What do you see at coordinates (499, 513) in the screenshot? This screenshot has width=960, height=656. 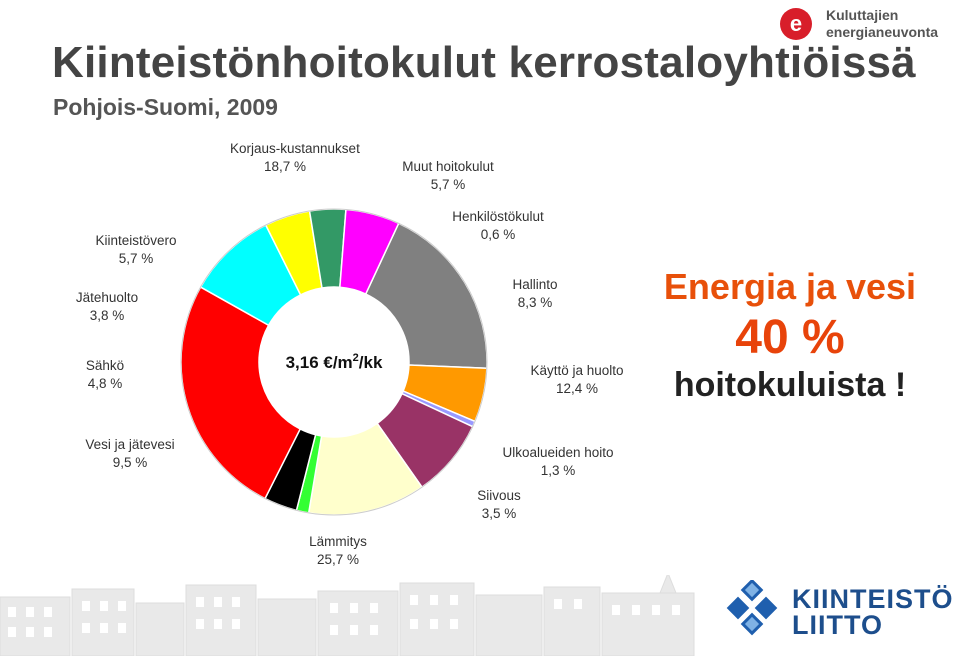 I see `label-value: 3,5 %` at bounding box center [499, 513].